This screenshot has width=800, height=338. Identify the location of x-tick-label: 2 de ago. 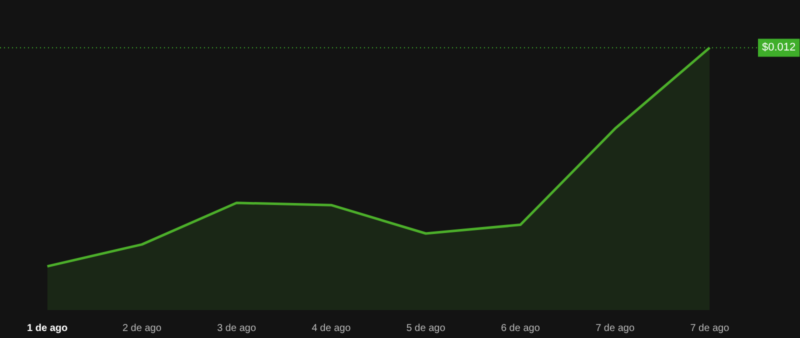
(142, 328).